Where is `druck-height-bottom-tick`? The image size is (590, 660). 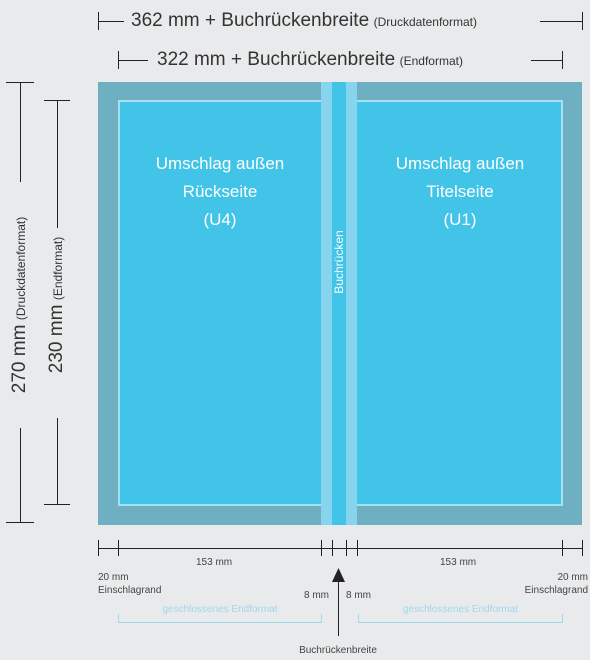 druck-height-bottom-tick is located at coordinates (20, 522).